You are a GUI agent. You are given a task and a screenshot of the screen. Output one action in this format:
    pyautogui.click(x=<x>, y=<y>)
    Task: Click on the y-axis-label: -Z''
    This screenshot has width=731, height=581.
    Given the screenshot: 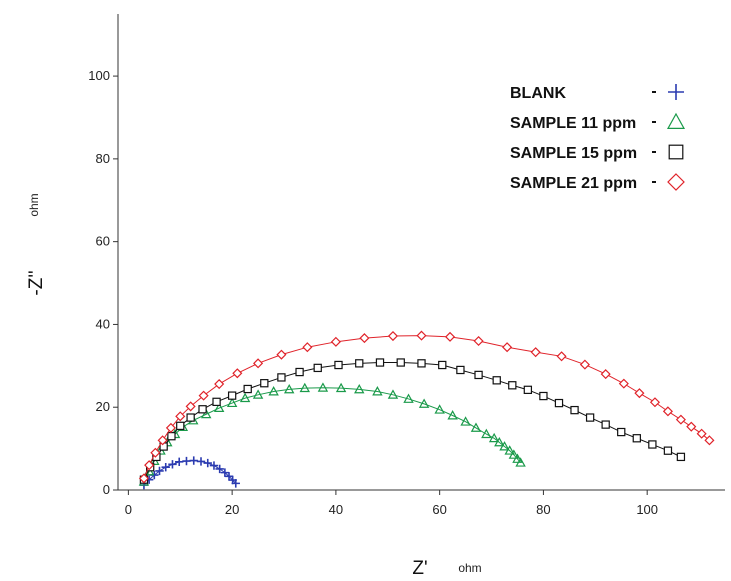 What is the action you would take?
    pyautogui.click(x=36, y=282)
    